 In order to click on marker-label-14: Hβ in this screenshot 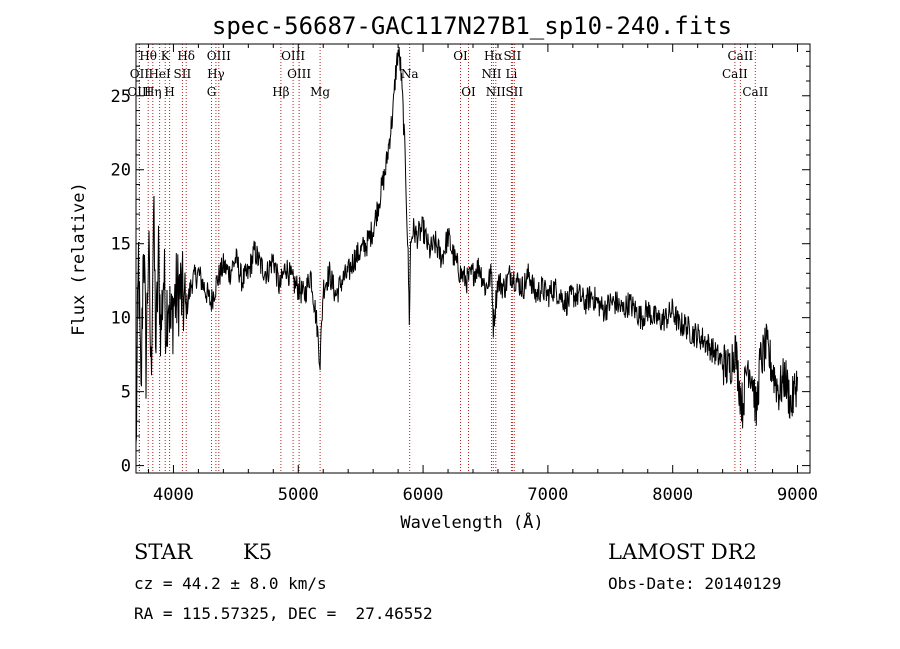, I will do `click(280, 92)`.